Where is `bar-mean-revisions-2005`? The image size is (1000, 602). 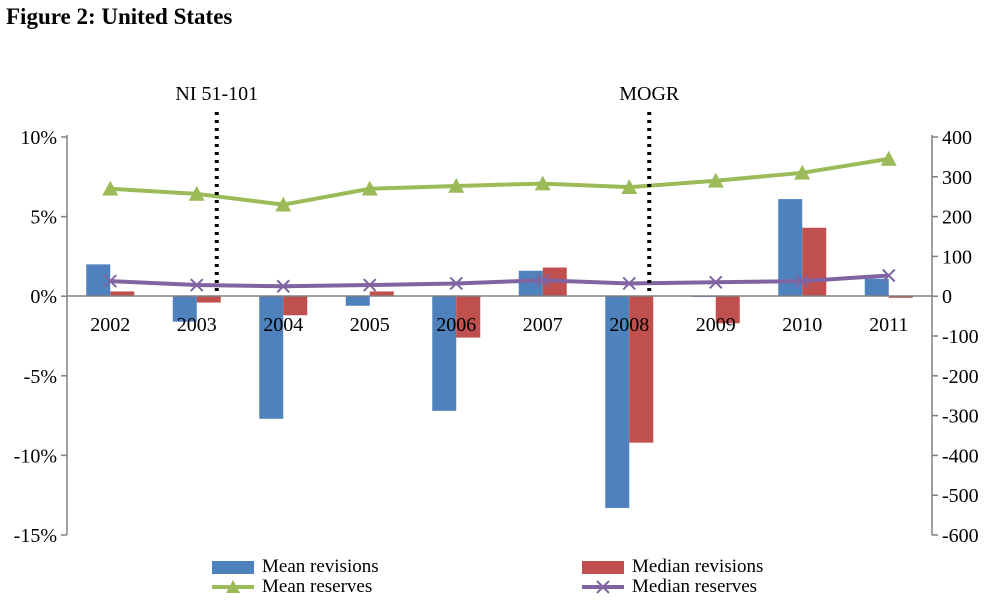
bar-mean-revisions-2005 is located at coordinates (357, 301).